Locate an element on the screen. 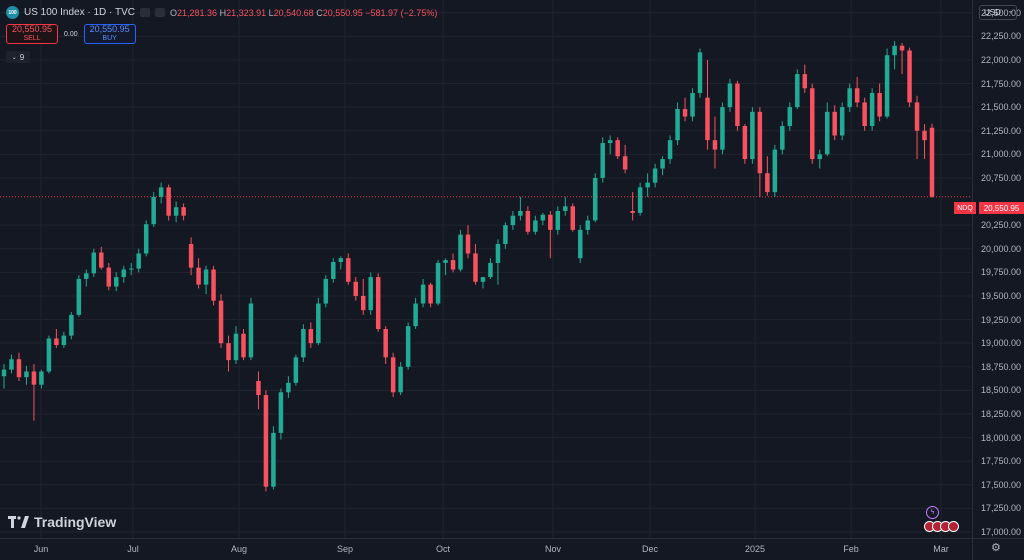  price-tick: 21,000.00 is located at coordinates (1001, 154).